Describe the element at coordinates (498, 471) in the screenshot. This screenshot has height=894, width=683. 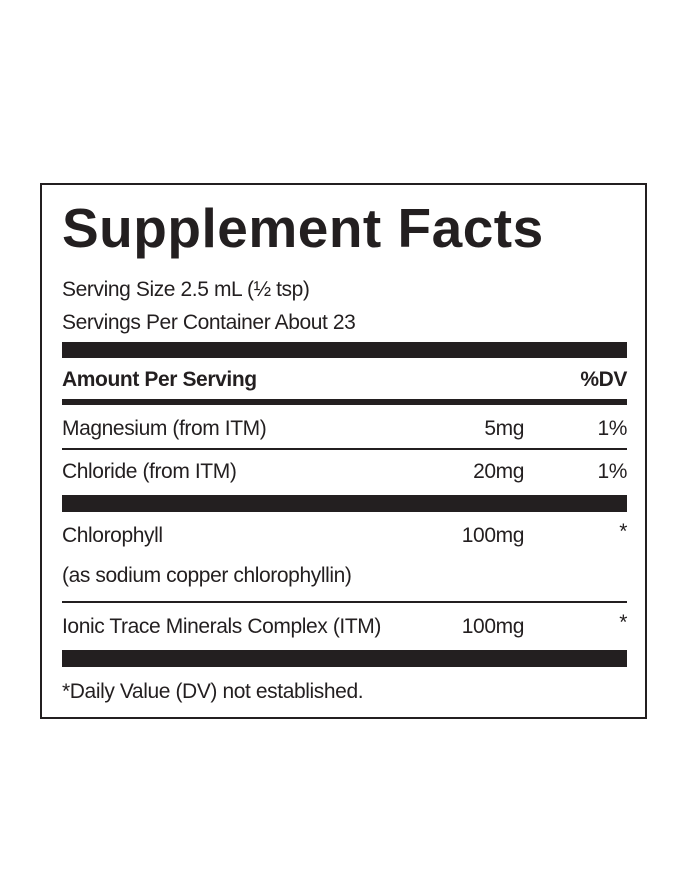
I see `amount: 20mg` at that location.